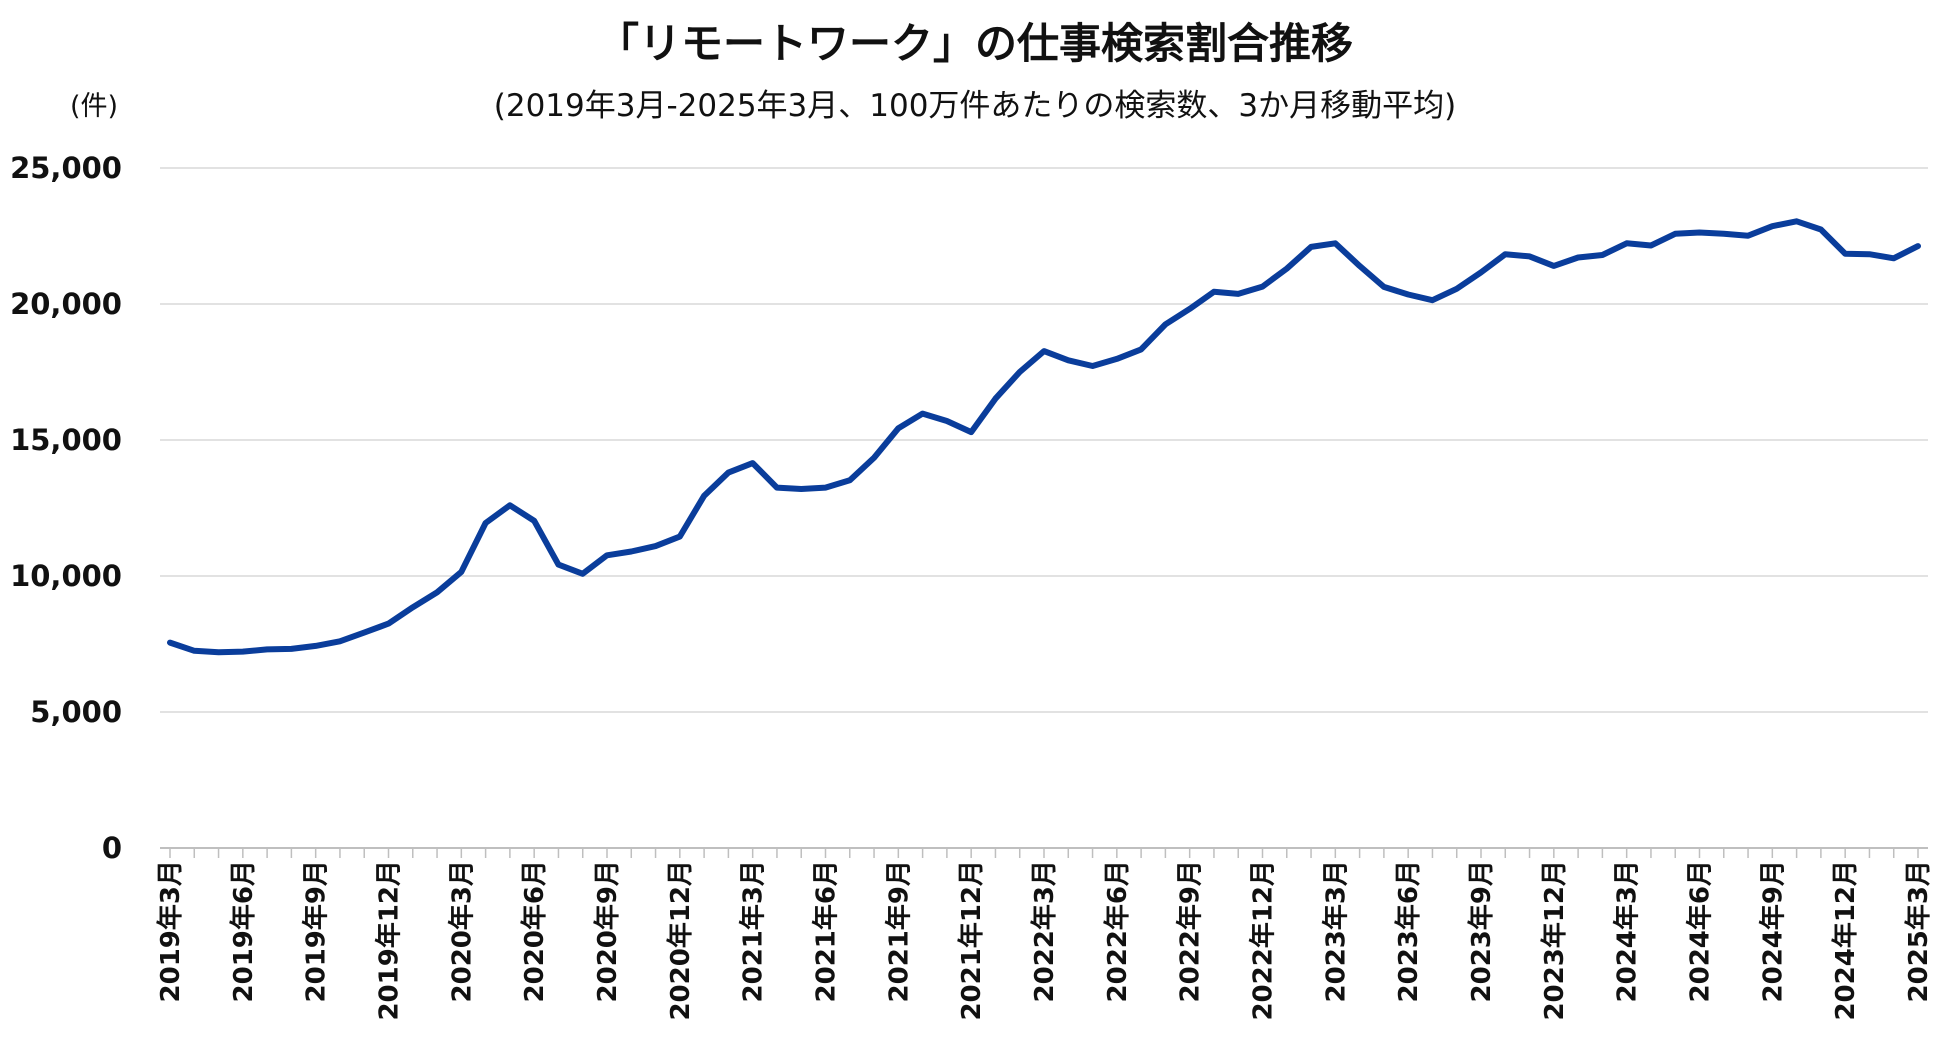 This screenshot has width=1950, height=1064. What do you see at coordinates (826, 931) in the screenshot?
I see `x-tick-label: 2021年6月` at bounding box center [826, 931].